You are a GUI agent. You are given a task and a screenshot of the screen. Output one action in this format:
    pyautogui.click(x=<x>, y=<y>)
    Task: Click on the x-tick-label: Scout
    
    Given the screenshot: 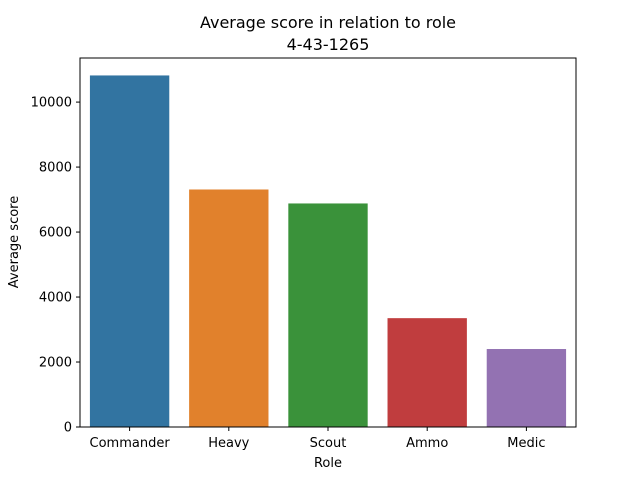 What is the action you would take?
    pyautogui.click(x=328, y=443)
    